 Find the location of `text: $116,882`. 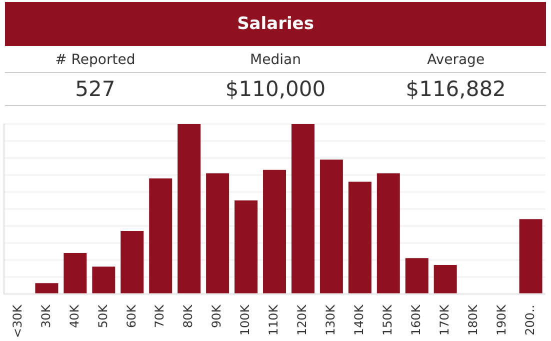

text: $116,882 is located at coordinates (456, 89).